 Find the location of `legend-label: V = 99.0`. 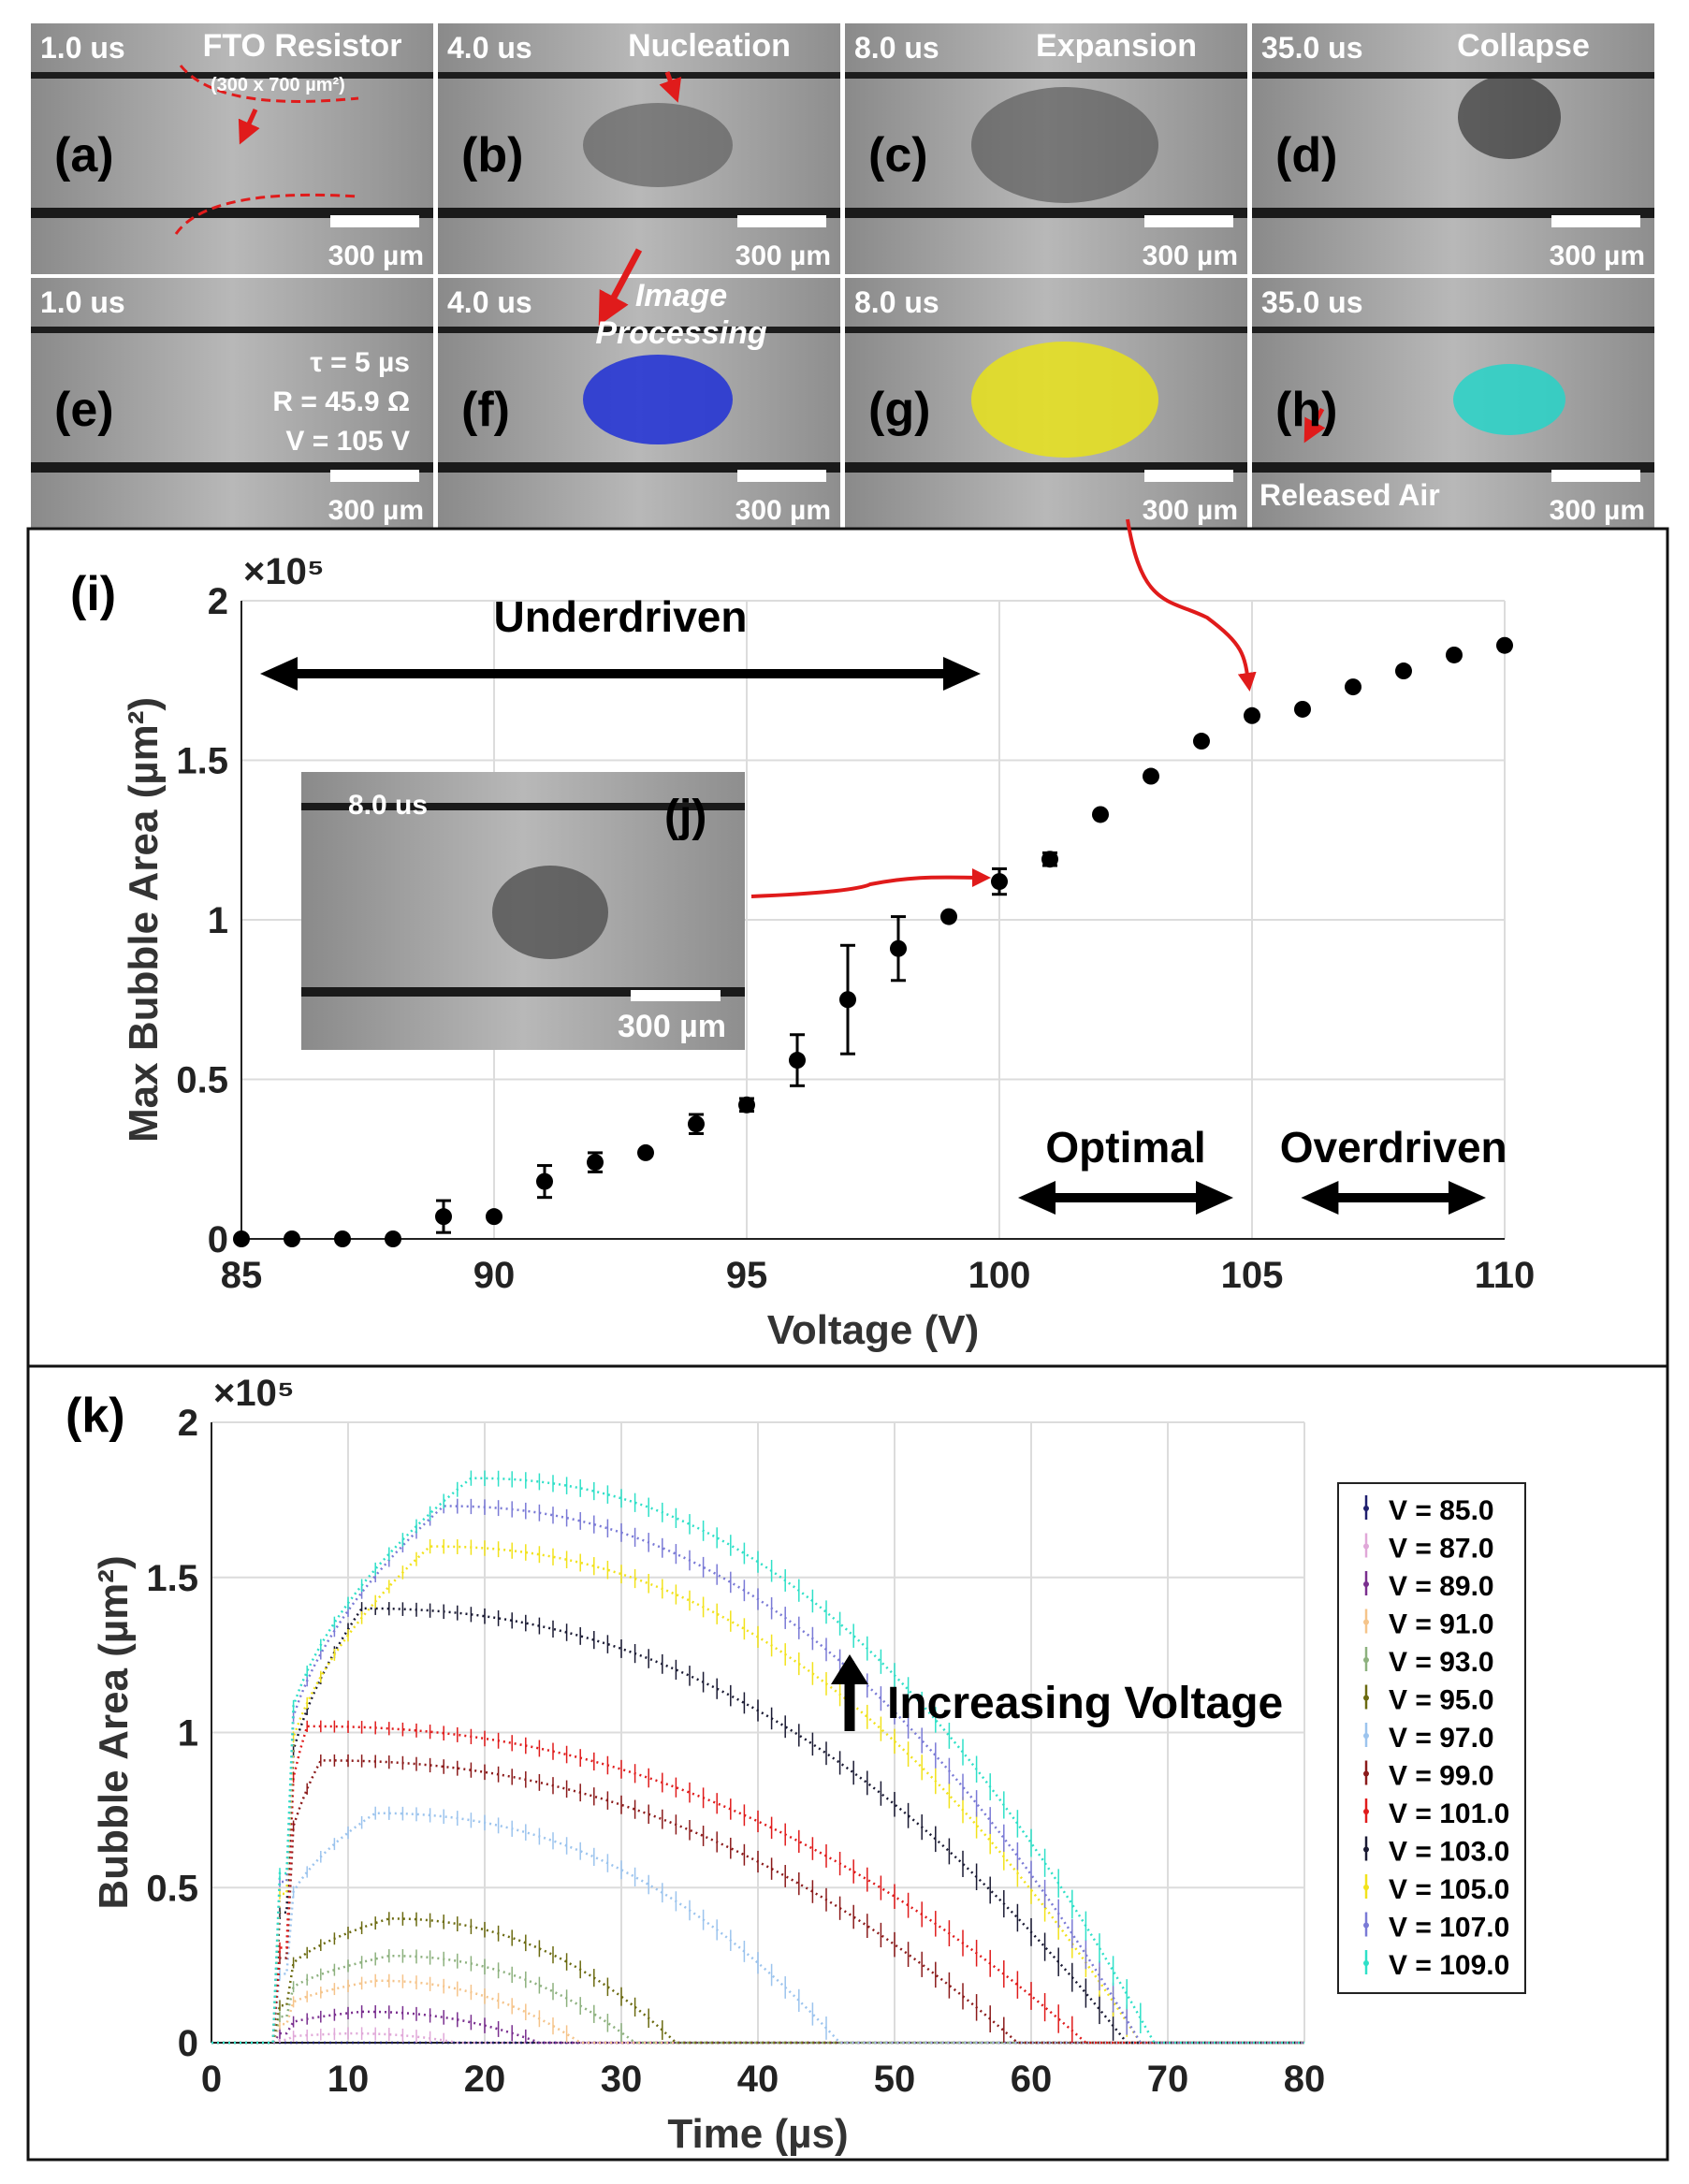

legend-label: V = 99.0 is located at coordinates (1442, 1776).